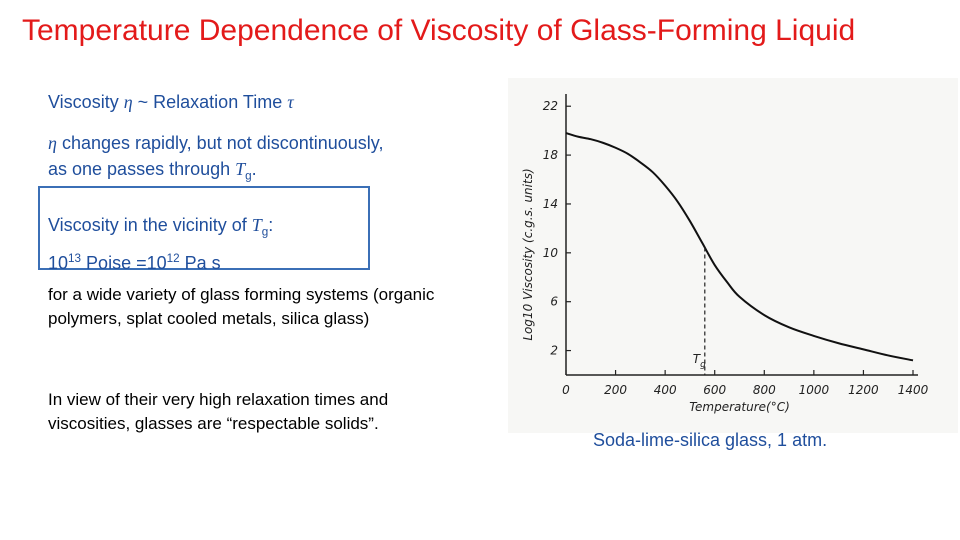 This screenshot has width=960, height=540. Describe the element at coordinates (863, 390) in the screenshot. I see `x-tick-label: 1200` at that location.